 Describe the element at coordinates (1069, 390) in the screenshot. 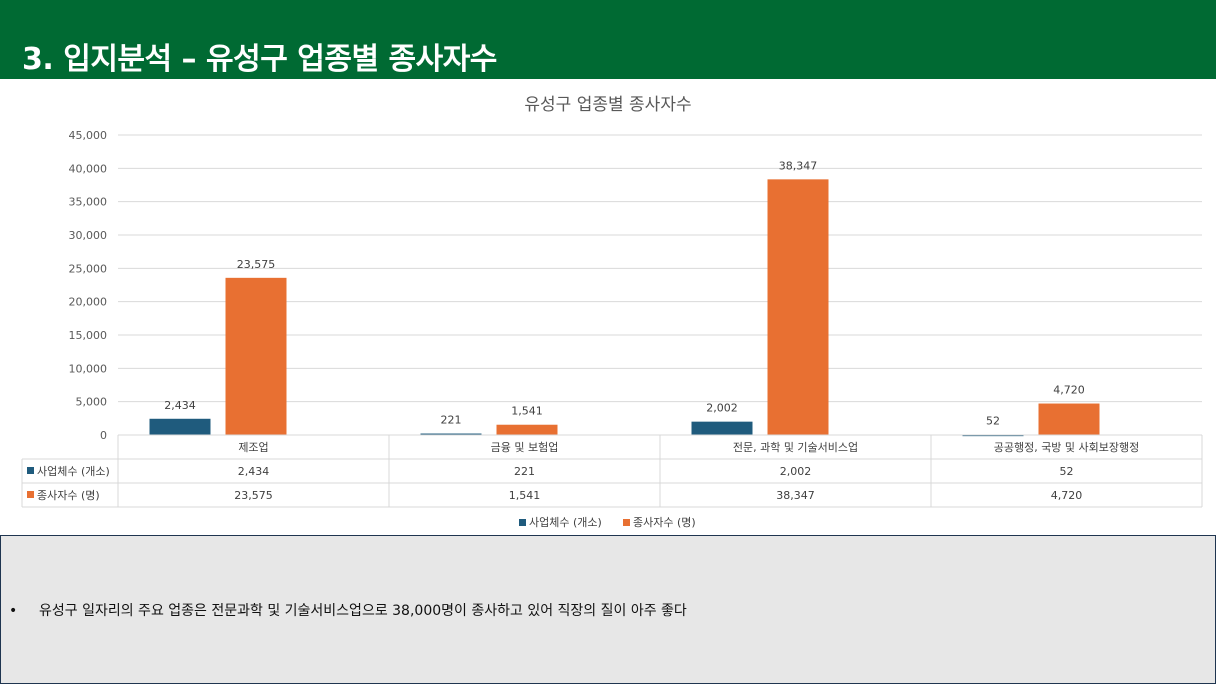

I see `data-label: 4,720` at that location.